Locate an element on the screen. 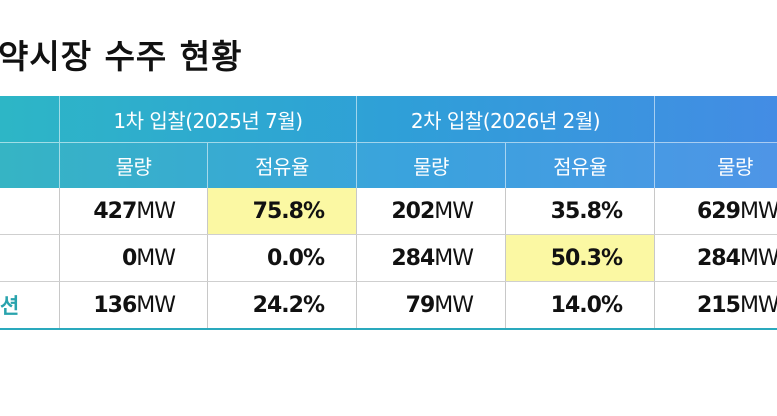 The width and height of the screenshot is (777, 416). column-header-volume-2: 물량 is located at coordinates (431, 165).